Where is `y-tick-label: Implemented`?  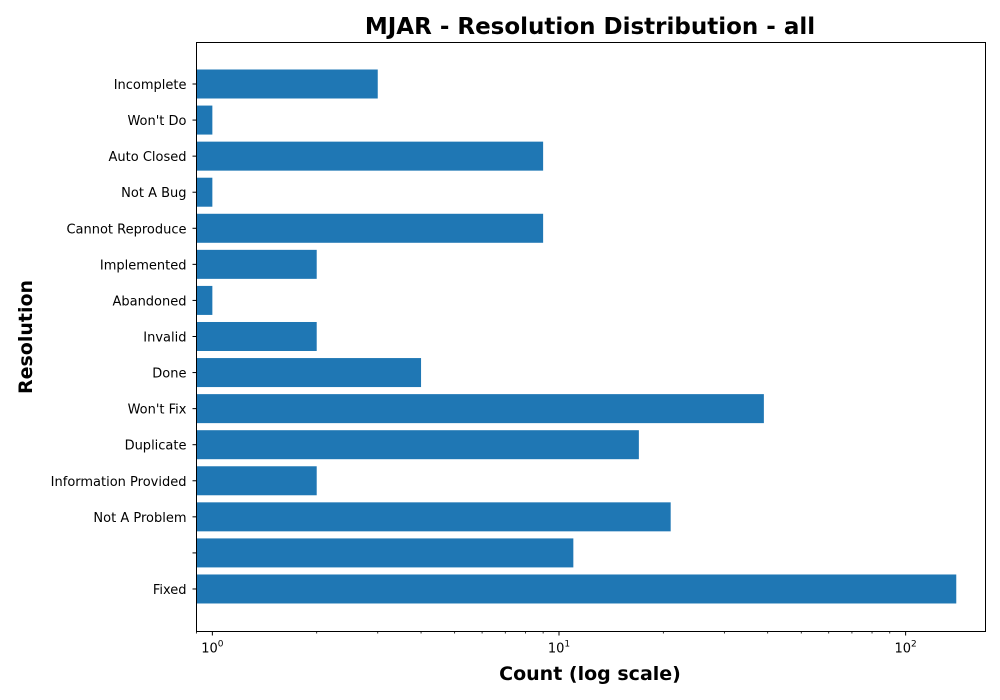 y-tick-label: Implemented is located at coordinates (143, 265).